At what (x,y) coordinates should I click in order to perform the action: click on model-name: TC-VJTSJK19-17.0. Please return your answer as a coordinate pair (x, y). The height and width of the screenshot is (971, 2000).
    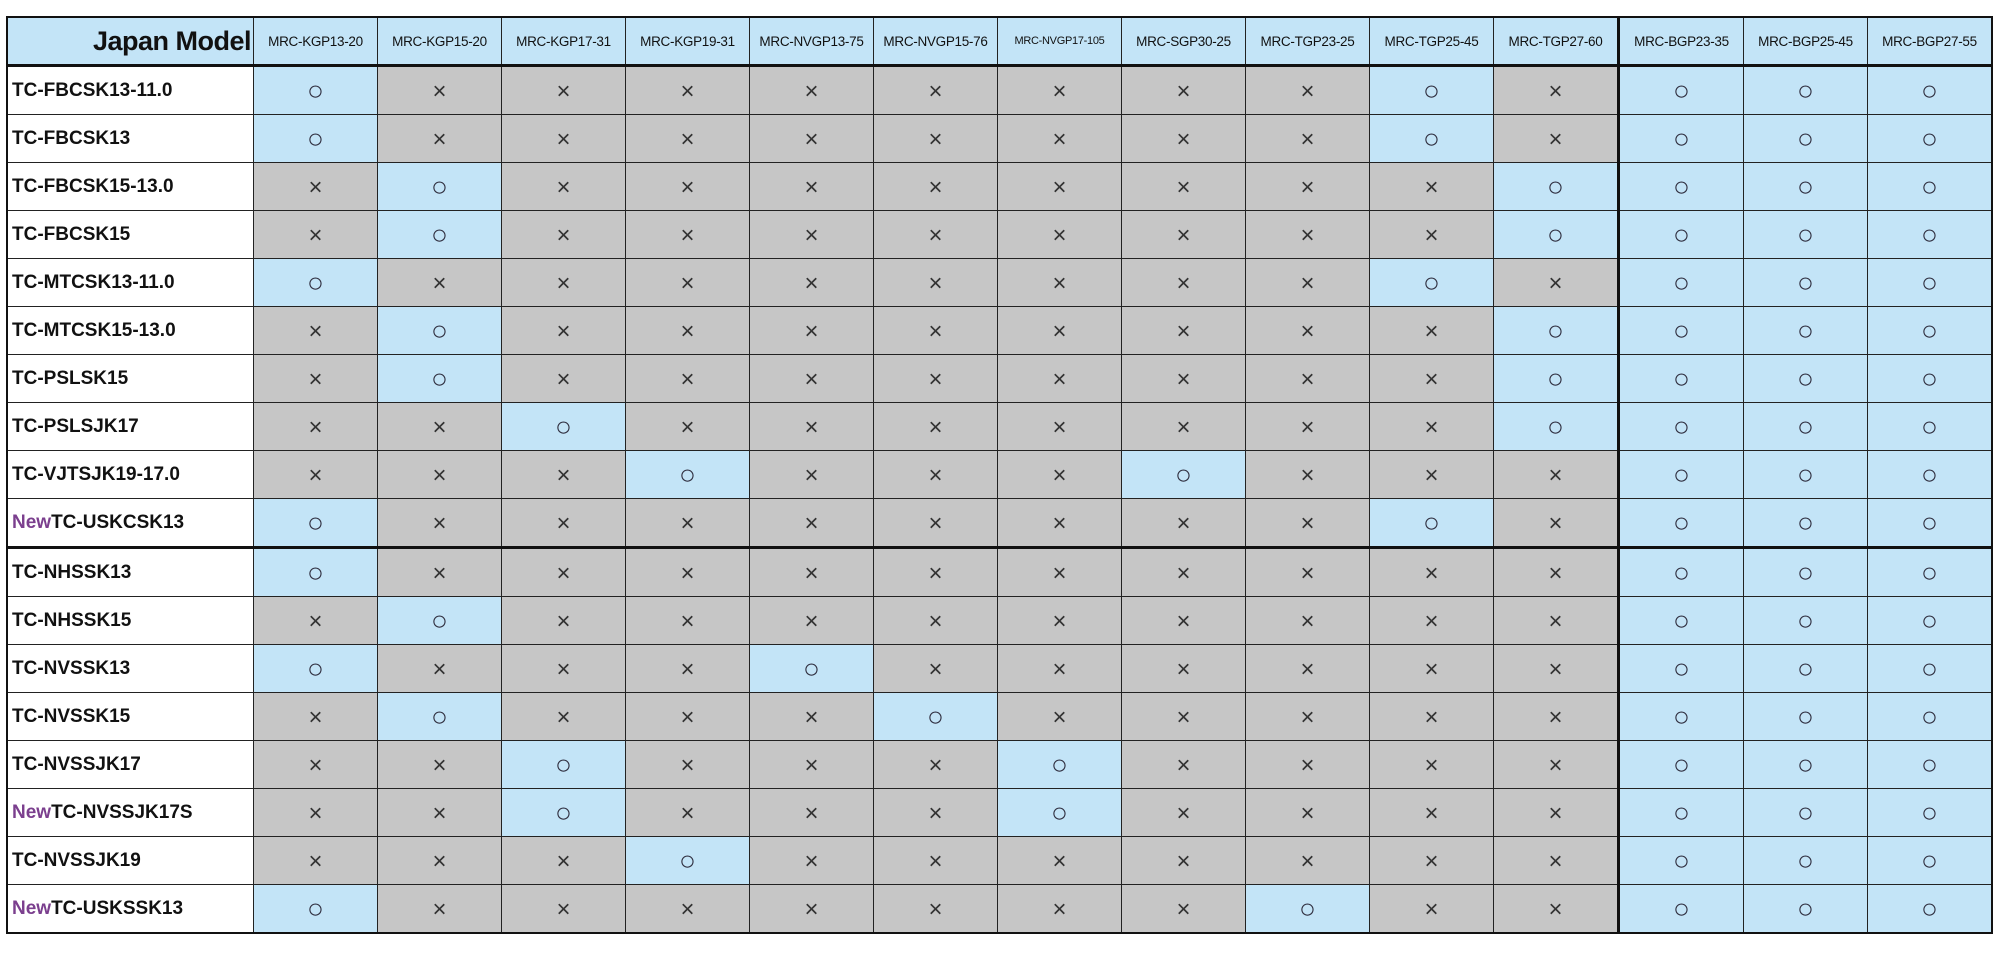
    Looking at the image, I should click on (96, 474).